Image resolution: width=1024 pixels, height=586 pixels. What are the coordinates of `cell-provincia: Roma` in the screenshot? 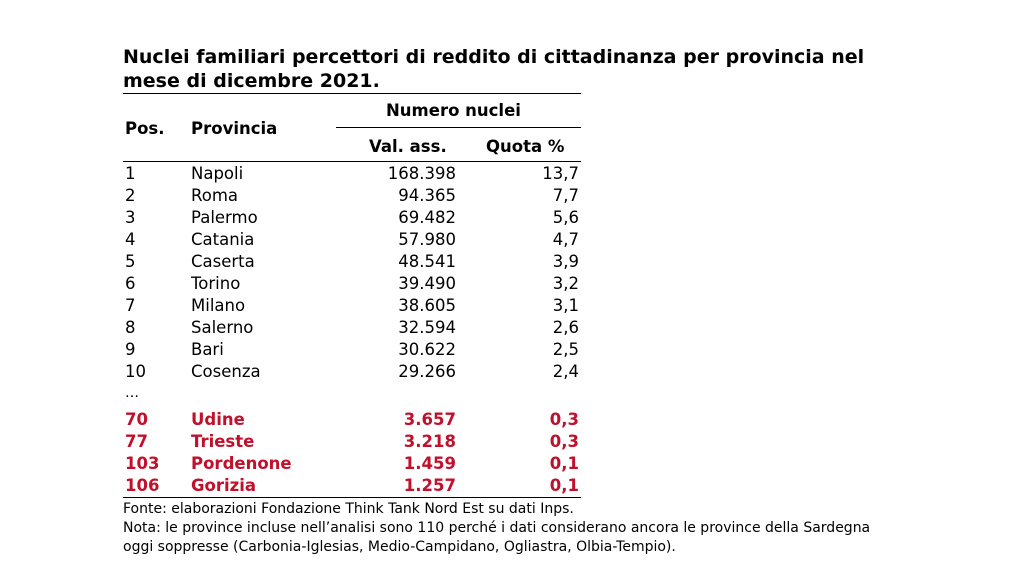 It's located at (215, 195).